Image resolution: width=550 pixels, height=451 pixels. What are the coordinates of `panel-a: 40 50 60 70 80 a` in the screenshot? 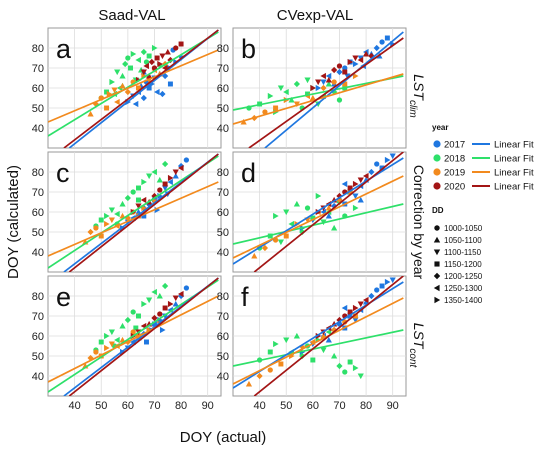 It's located at (127, 88).